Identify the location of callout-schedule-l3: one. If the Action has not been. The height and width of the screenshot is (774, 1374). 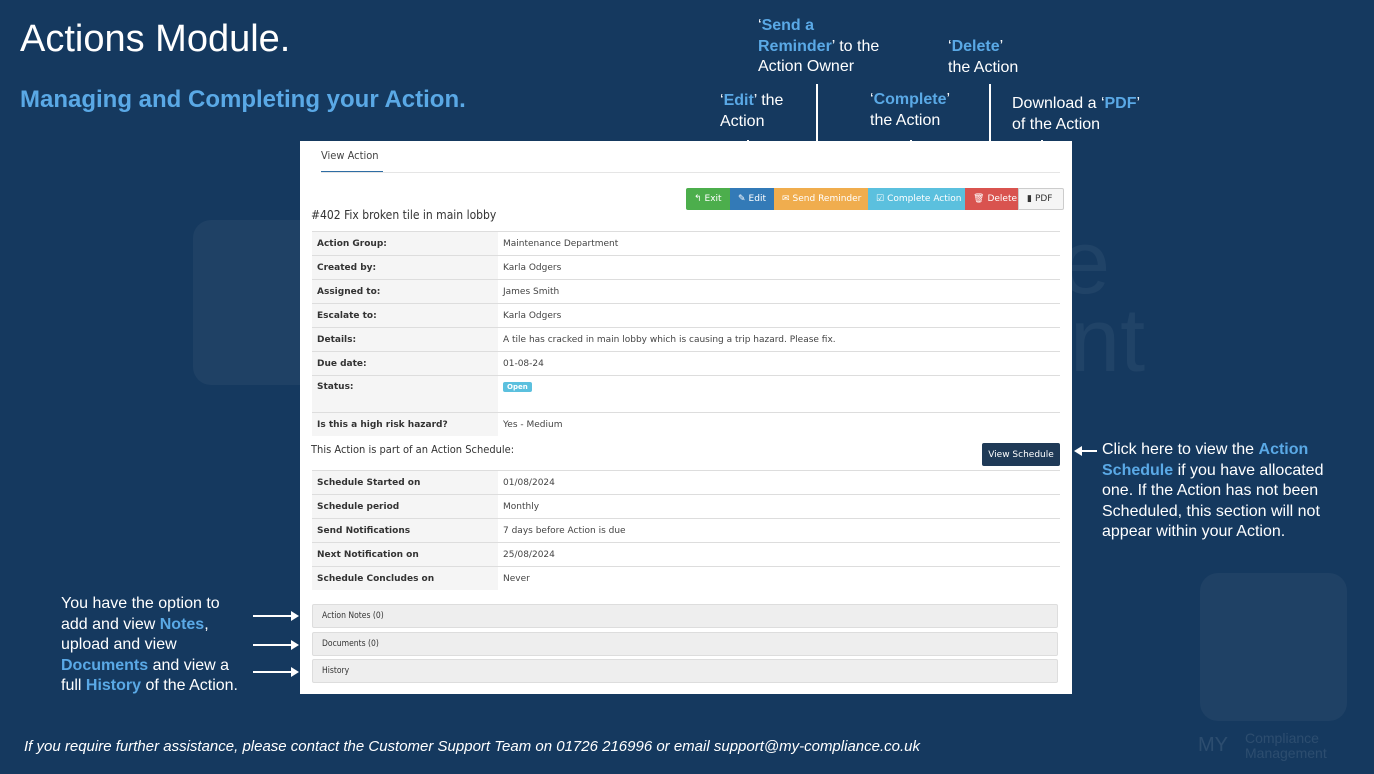
(1210, 490).